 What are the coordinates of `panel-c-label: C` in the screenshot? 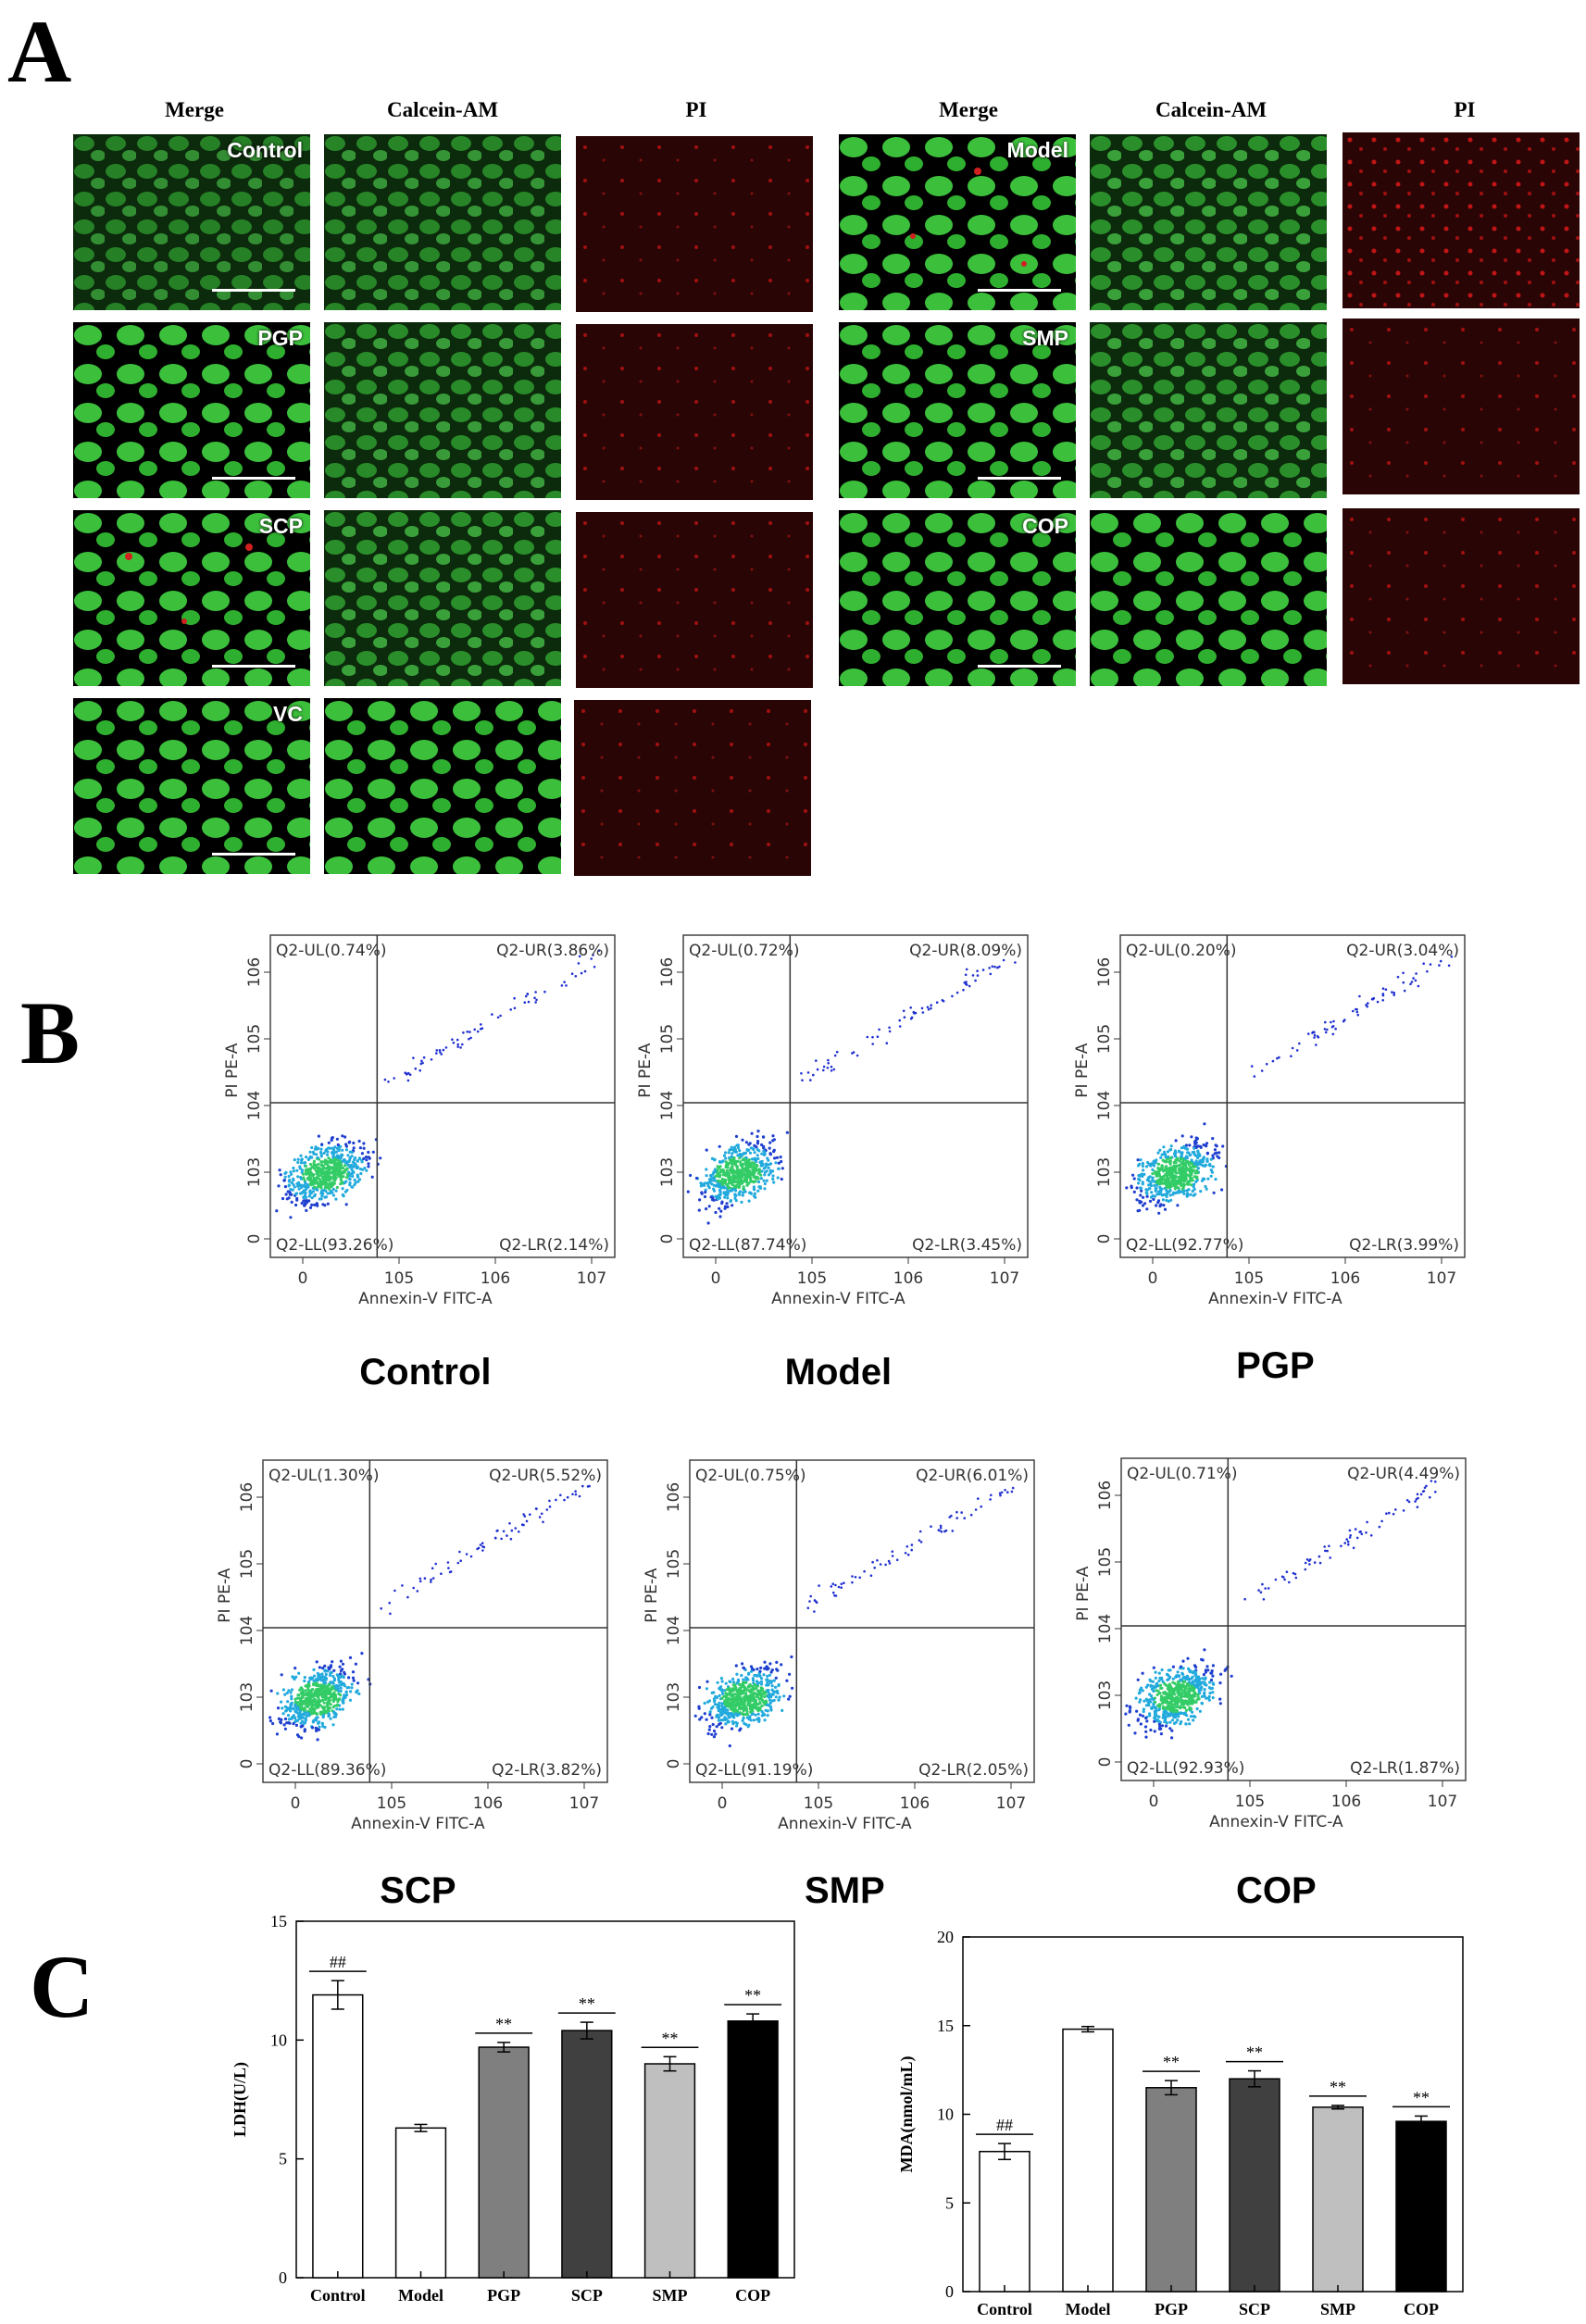 It's located at (62, 1986).